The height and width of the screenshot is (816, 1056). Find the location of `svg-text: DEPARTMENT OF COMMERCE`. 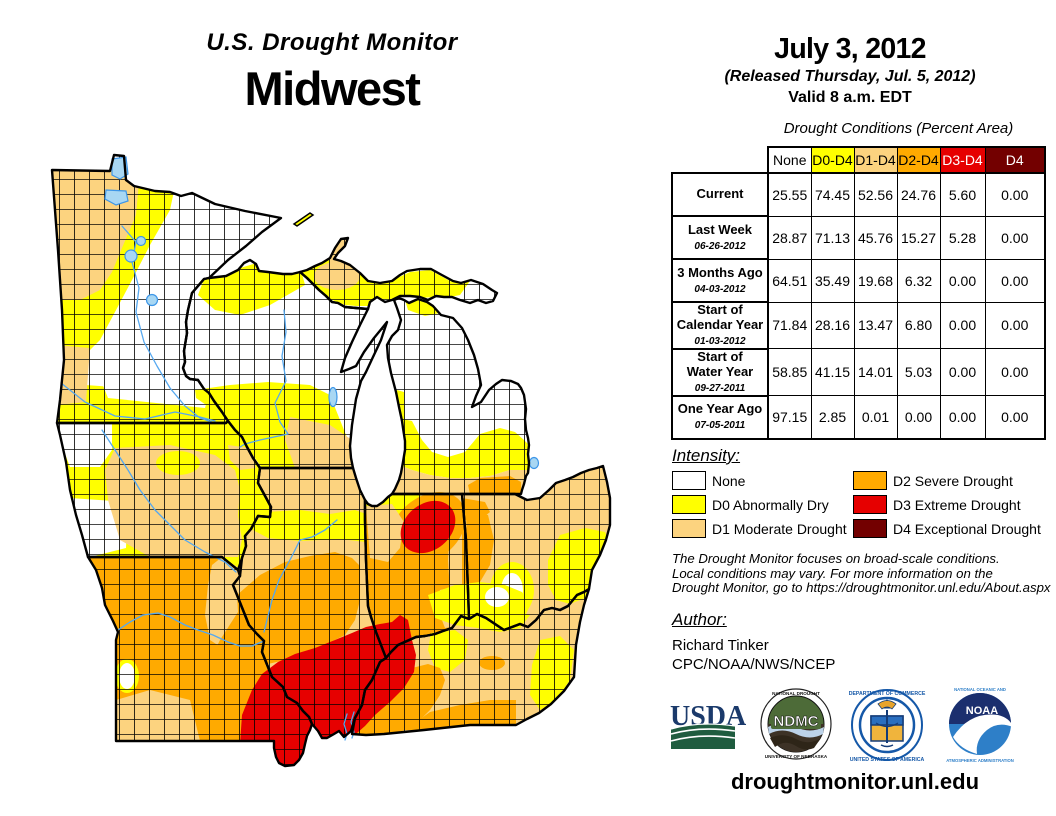

svg-text: DEPARTMENT OF COMMERCE is located at coordinates (887, 694).